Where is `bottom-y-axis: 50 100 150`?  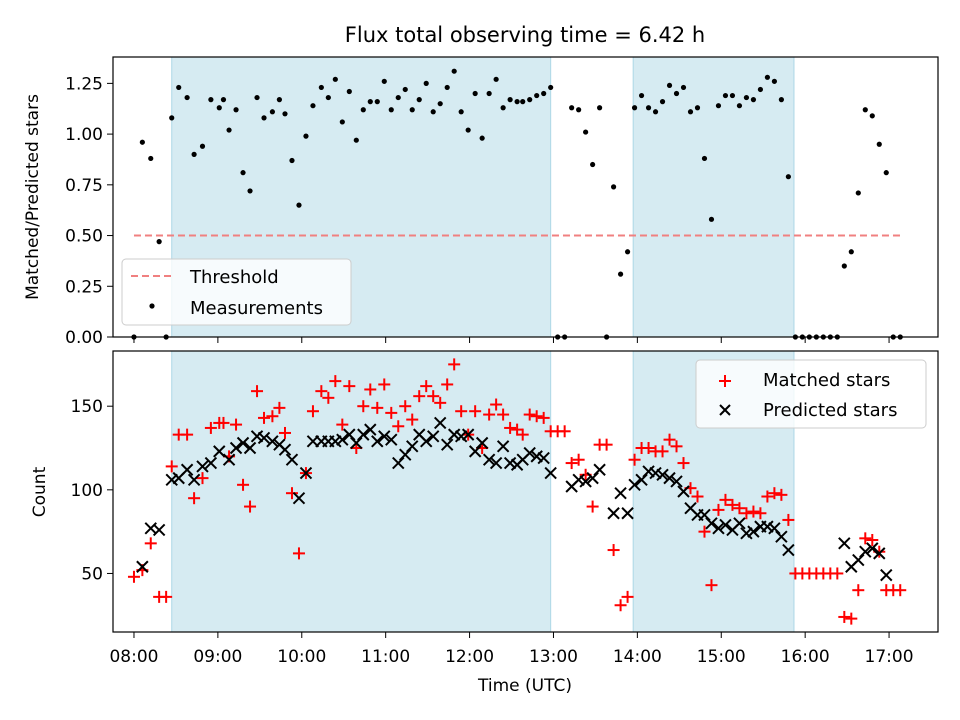
bottom-y-axis: 50 100 150 is located at coordinates (92, 490).